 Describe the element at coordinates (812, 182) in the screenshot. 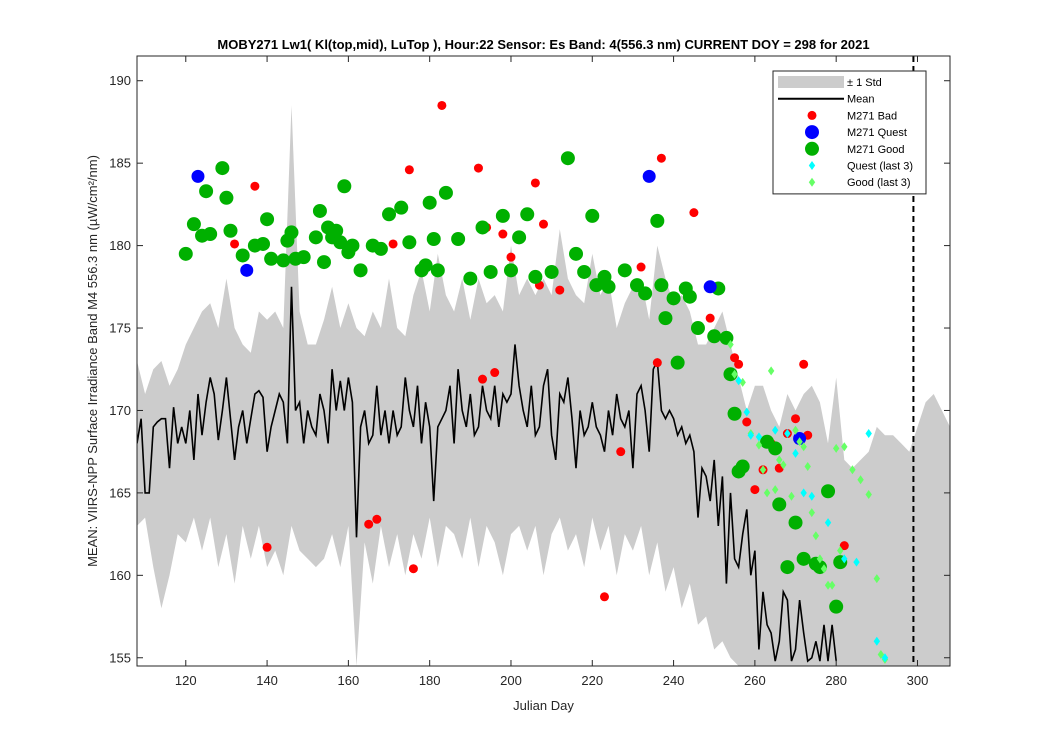

I see `legend-swatch-good-last3` at that location.